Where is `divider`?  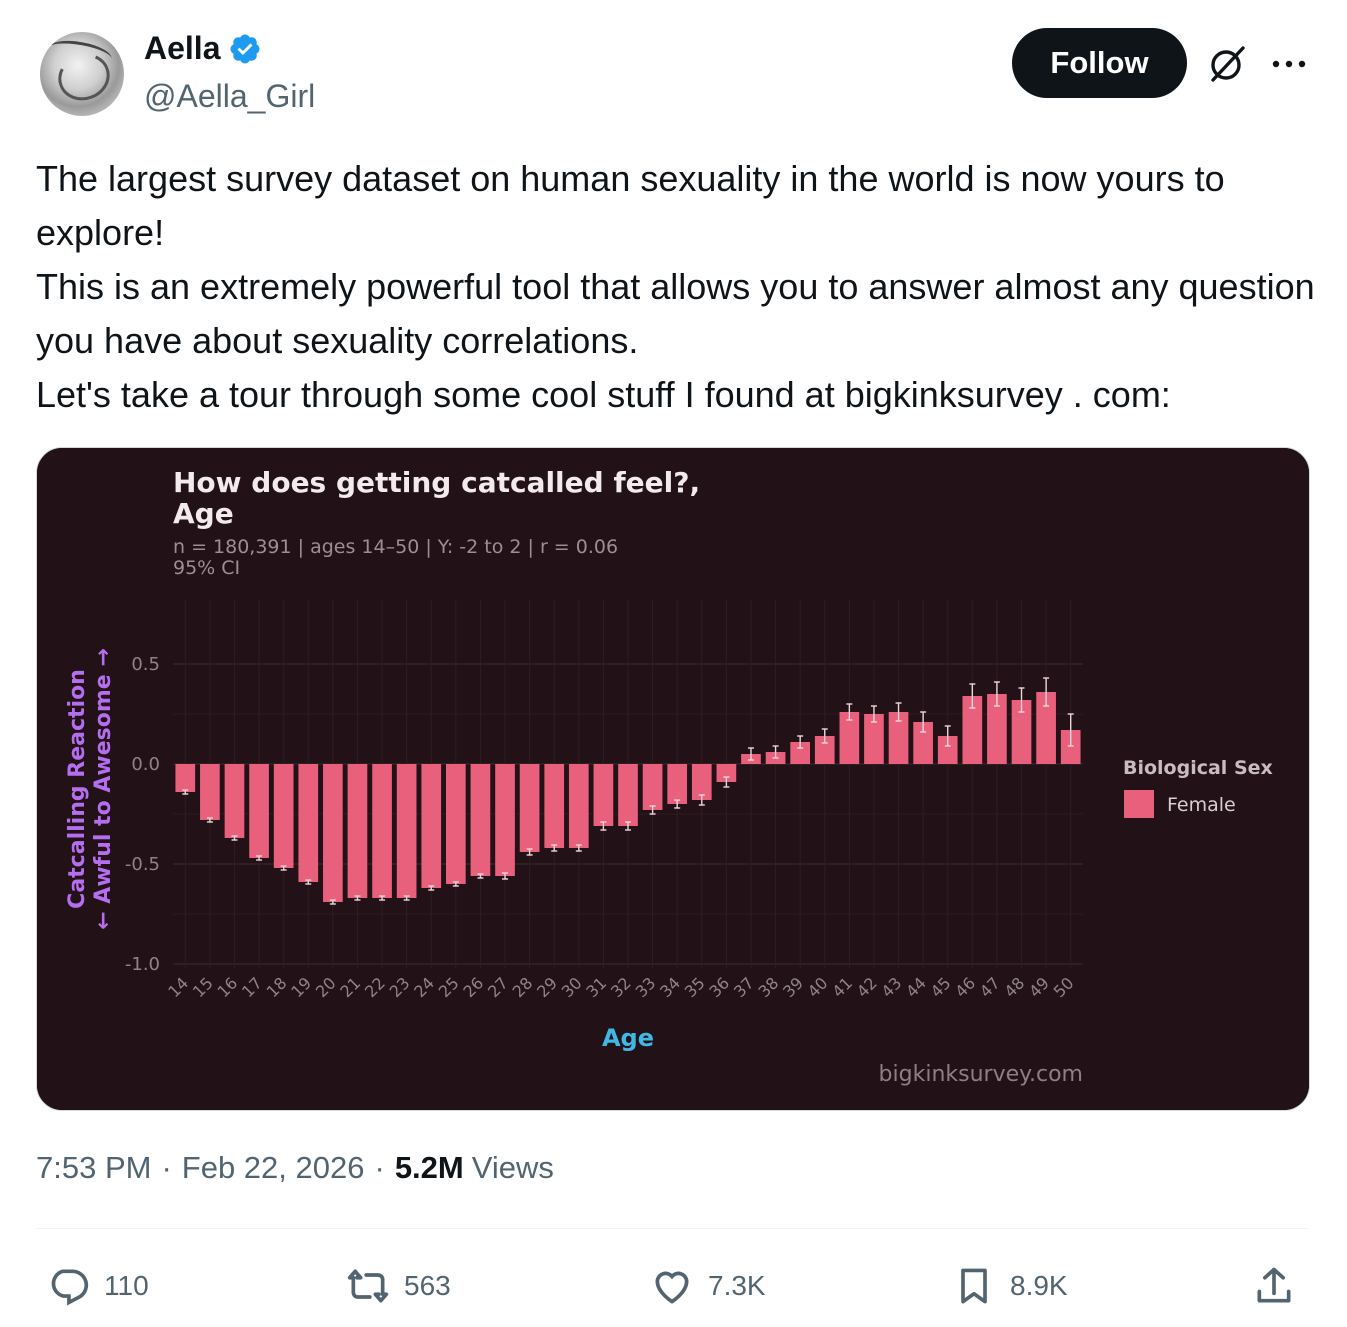 divider is located at coordinates (672, 1228).